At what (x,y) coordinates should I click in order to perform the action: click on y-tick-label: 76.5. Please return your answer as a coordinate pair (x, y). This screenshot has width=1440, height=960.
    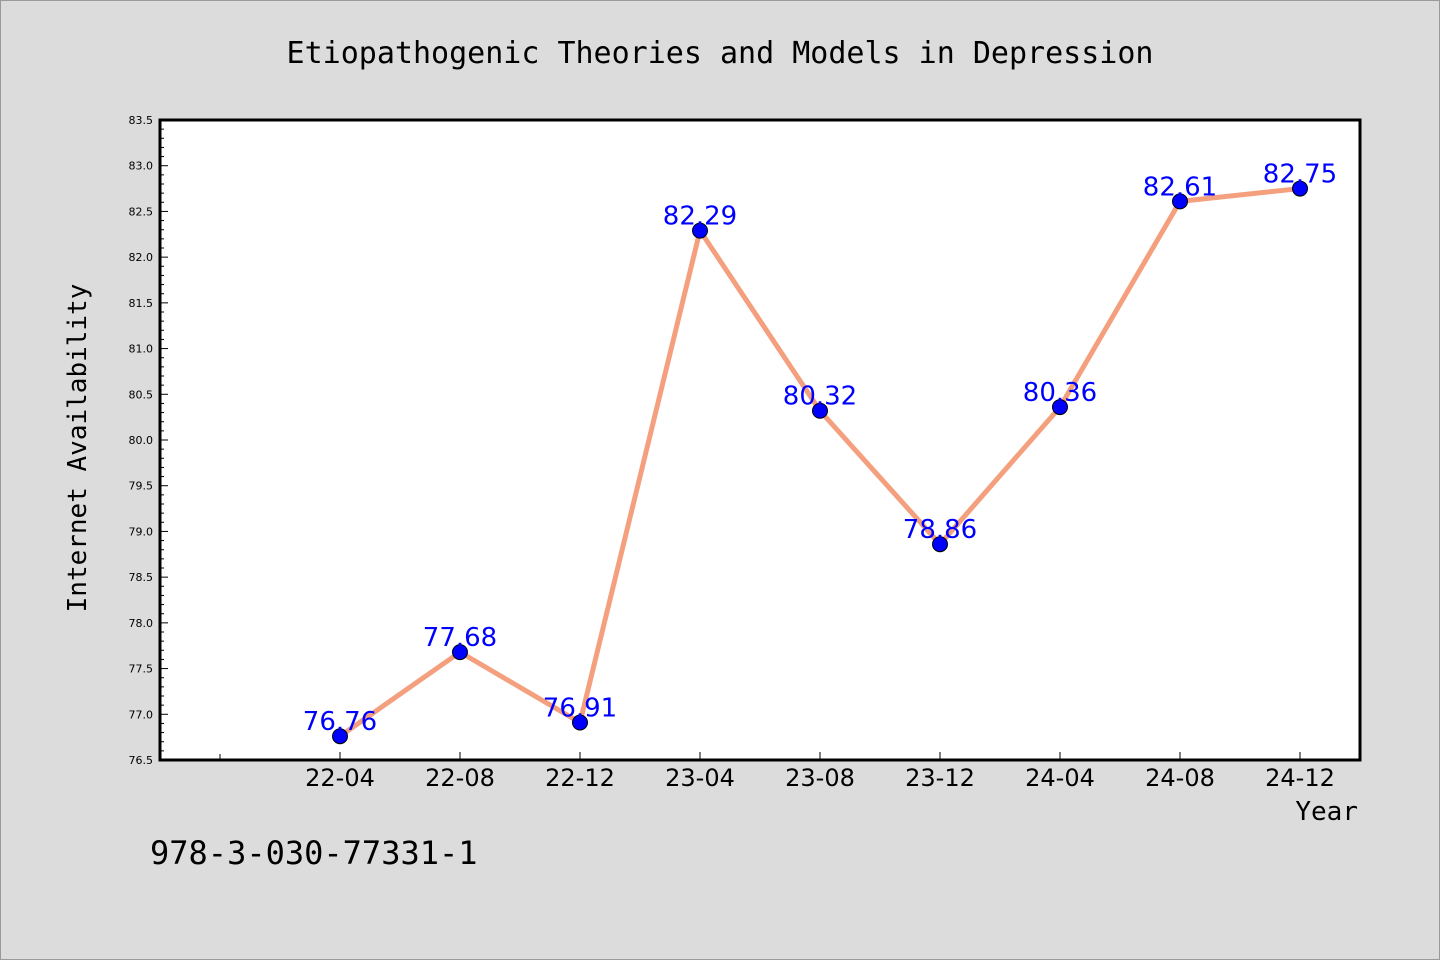
    Looking at the image, I should click on (141, 760).